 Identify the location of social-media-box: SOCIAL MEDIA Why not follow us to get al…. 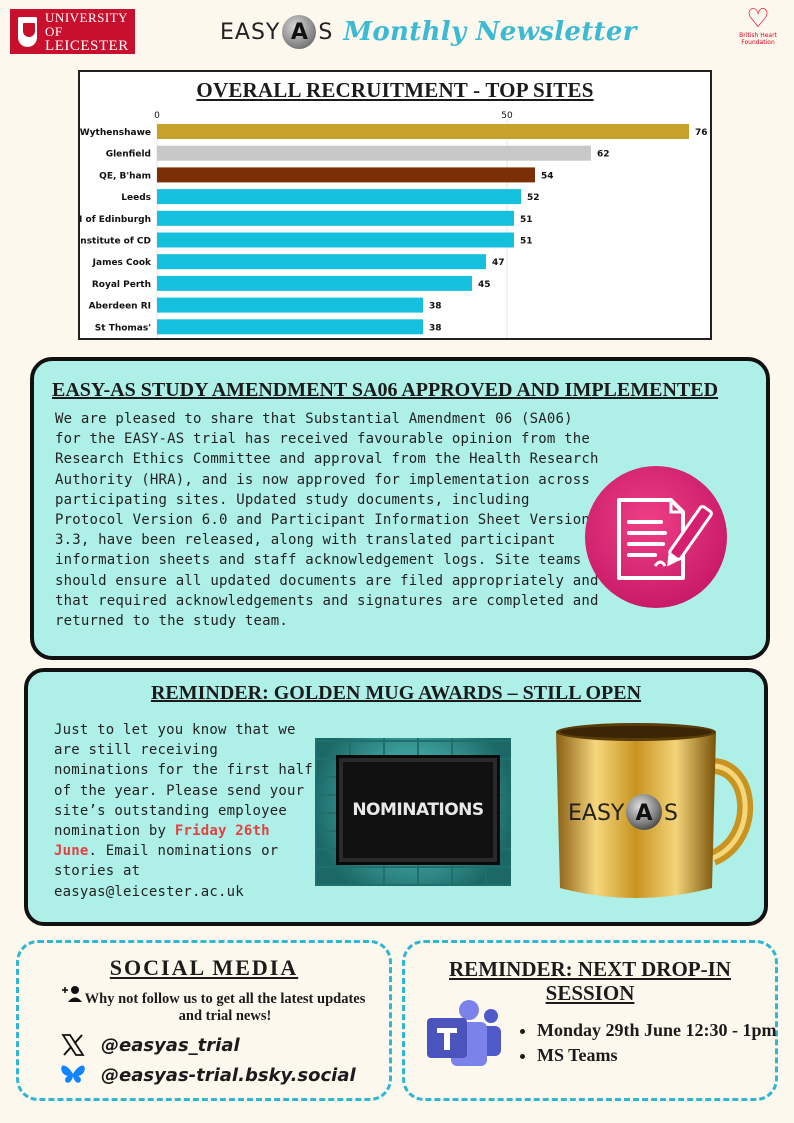
(204, 1020).